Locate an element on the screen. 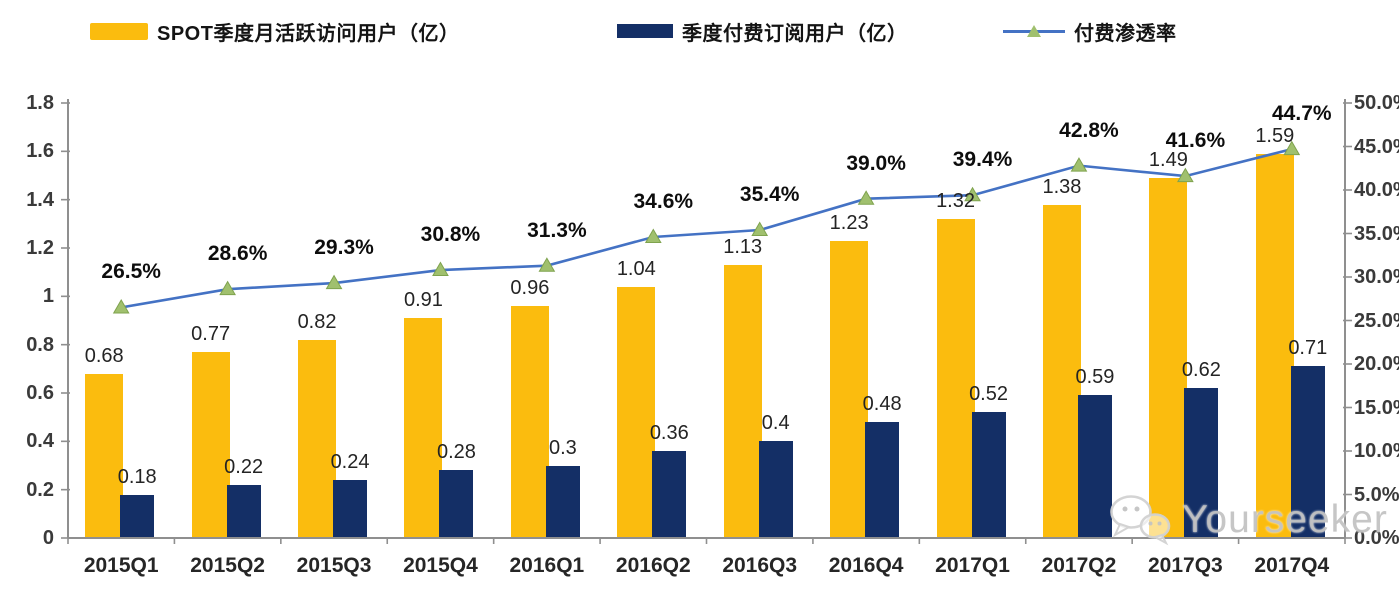 The width and height of the screenshot is (1399, 596). left-axis-tick-label: 1 is located at coordinates (48, 296).